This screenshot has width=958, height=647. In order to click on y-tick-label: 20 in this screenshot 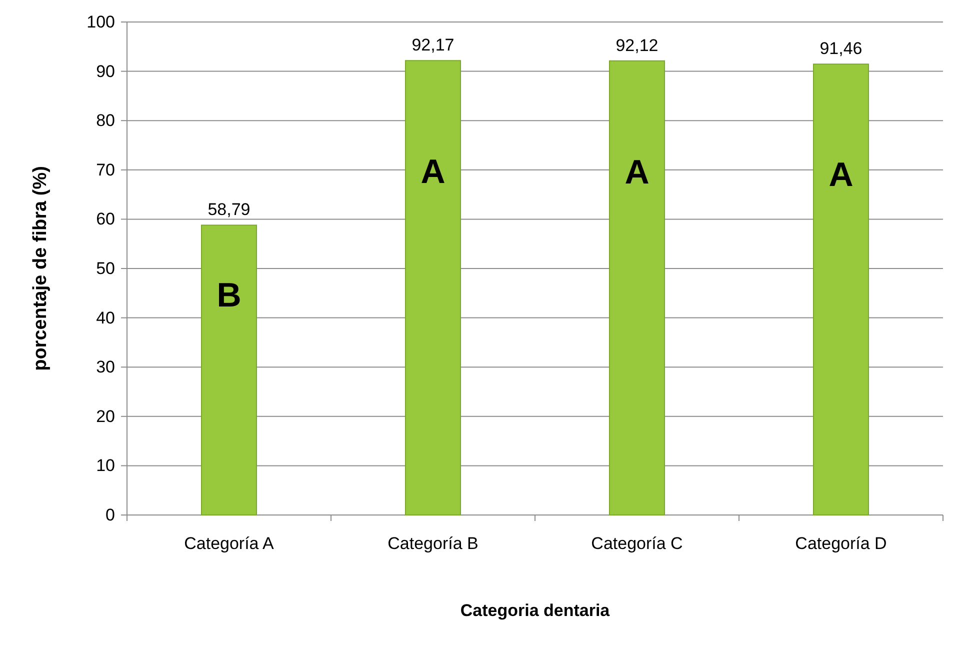, I will do `click(105, 416)`.